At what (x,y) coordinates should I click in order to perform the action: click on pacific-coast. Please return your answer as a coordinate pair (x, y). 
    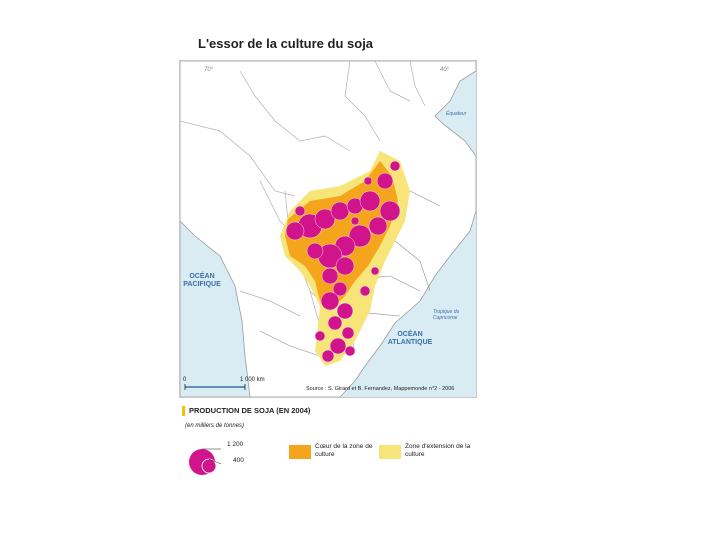
    Looking at the image, I should click on (215, 308).